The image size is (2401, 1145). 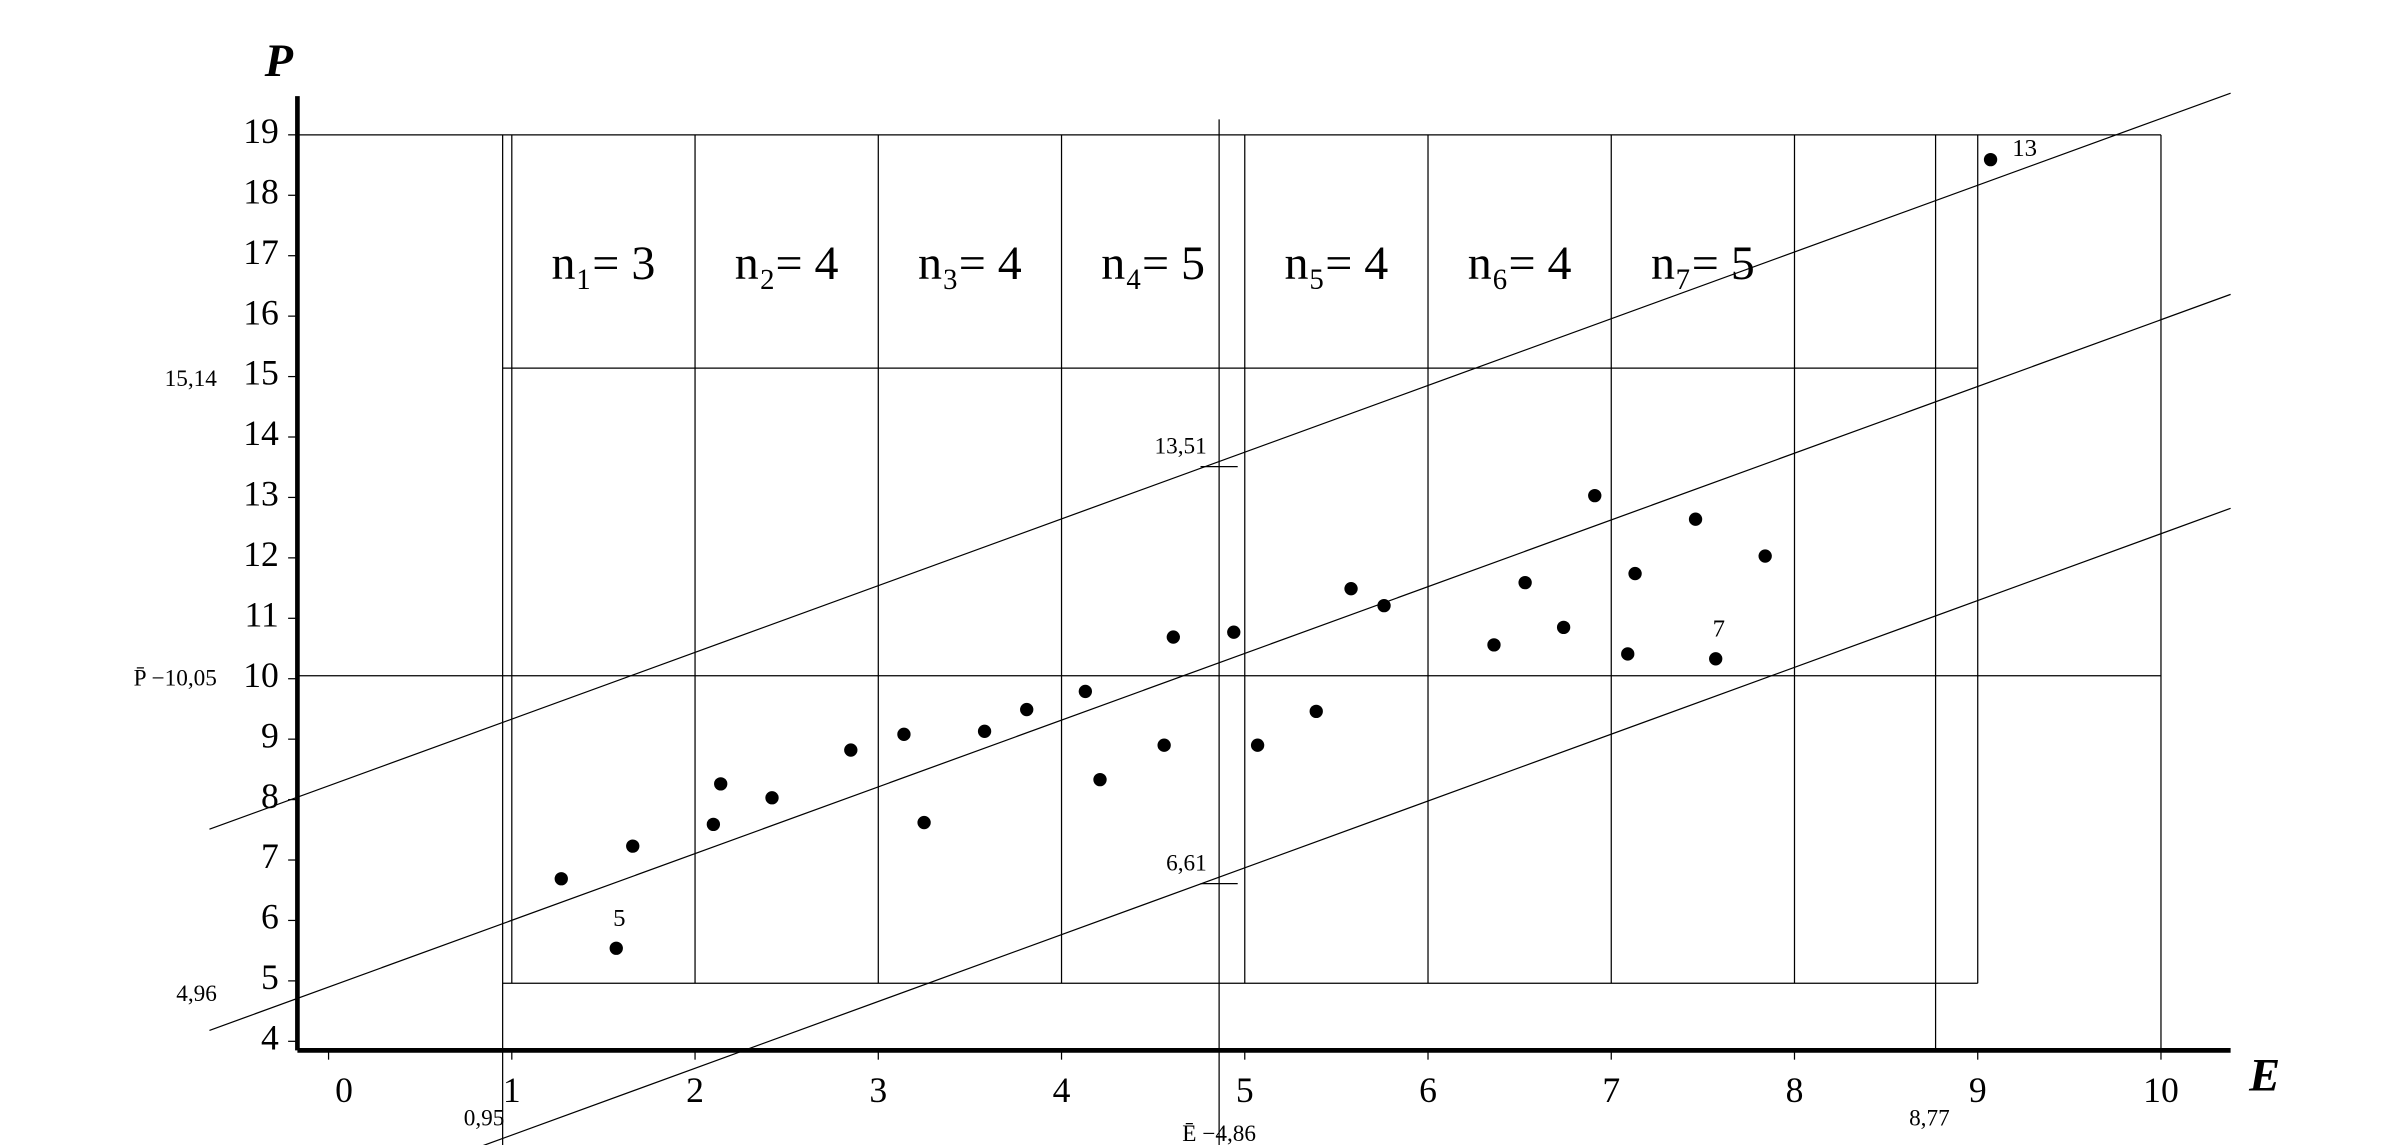 I want to click on reference-label: Ē −4,86, so click(x=1219, y=1133).